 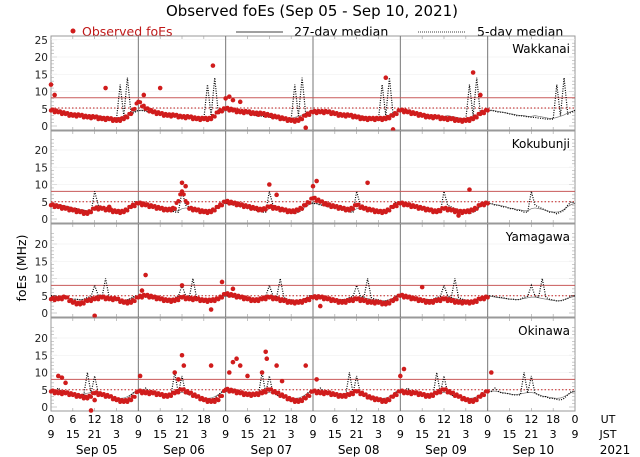 What do you see at coordinates (44, 391) in the screenshot?
I see `y-tick-label: 5` at bounding box center [44, 391].